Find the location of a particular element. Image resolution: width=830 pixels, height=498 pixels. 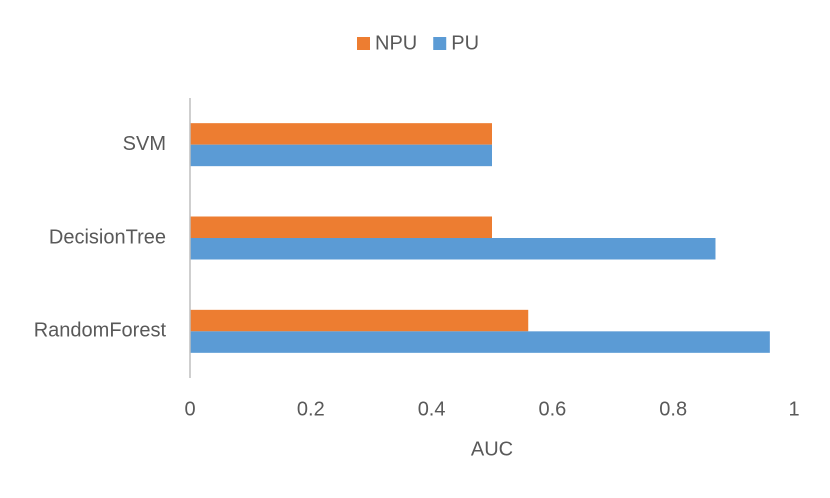

x-axis-label: AUC is located at coordinates (492, 449).